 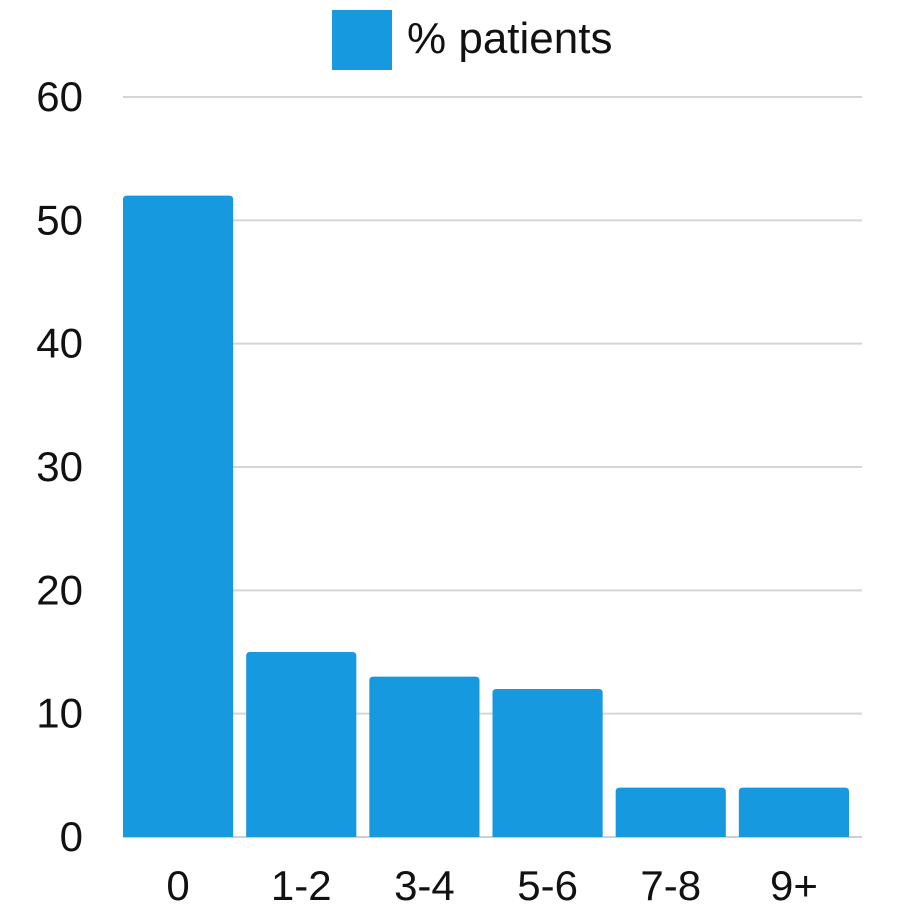 I want to click on y-tick-label: 0, so click(x=71, y=836).